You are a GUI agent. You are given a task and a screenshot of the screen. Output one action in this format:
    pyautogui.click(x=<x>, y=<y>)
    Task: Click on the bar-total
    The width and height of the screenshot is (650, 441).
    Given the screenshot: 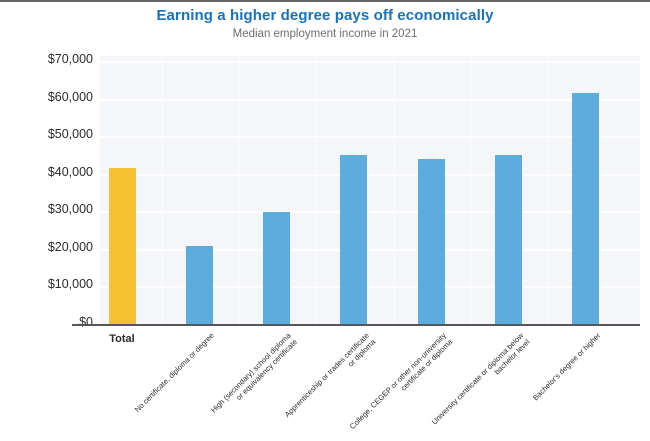 What is the action you would take?
    pyautogui.click(x=122, y=246)
    